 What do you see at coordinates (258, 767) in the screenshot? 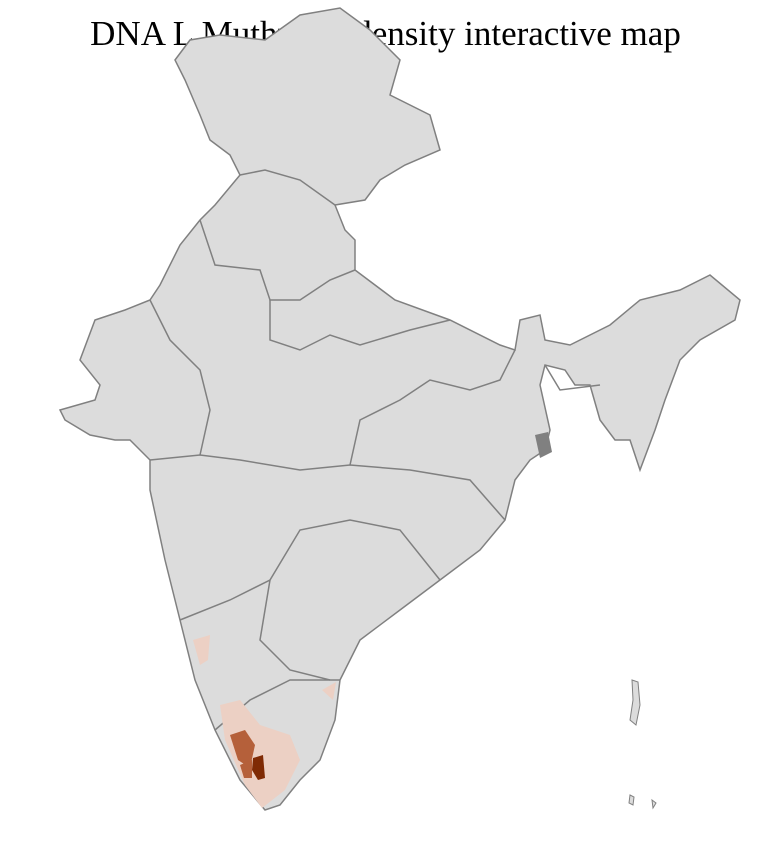
I see `region-high-density` at bounding box center [258, 767].